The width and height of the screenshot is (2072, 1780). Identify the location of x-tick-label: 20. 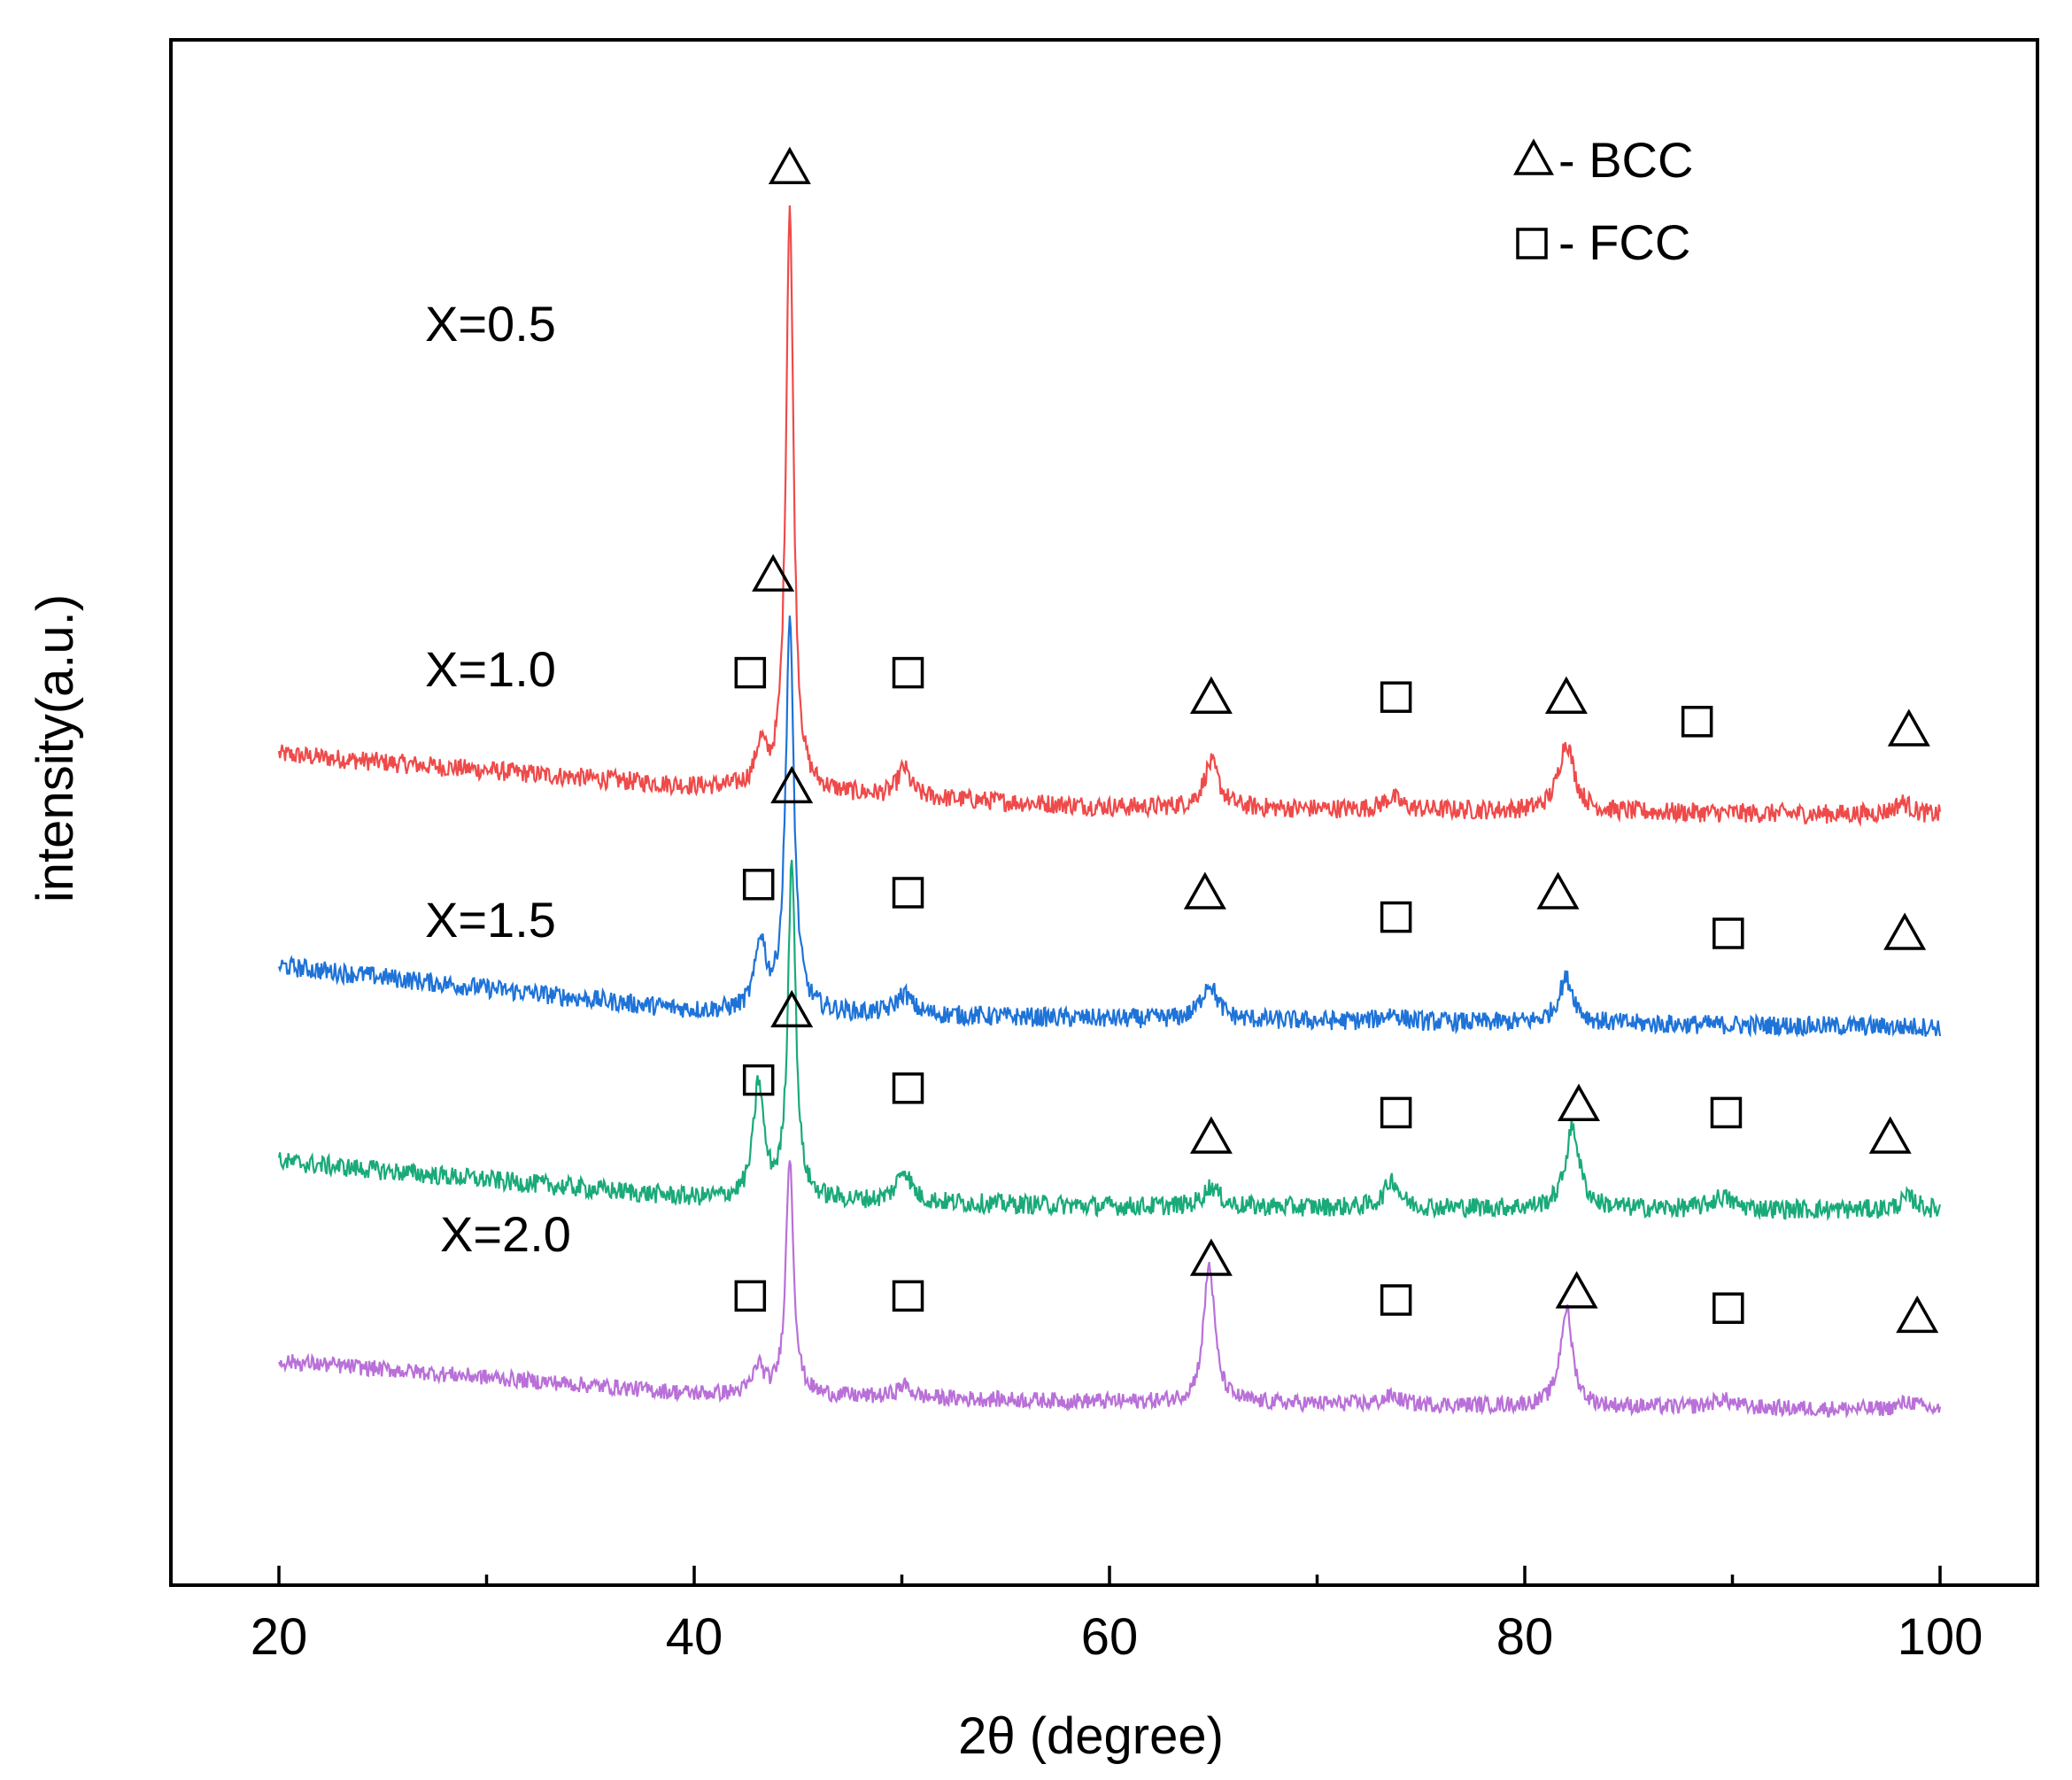
(279, 1637).